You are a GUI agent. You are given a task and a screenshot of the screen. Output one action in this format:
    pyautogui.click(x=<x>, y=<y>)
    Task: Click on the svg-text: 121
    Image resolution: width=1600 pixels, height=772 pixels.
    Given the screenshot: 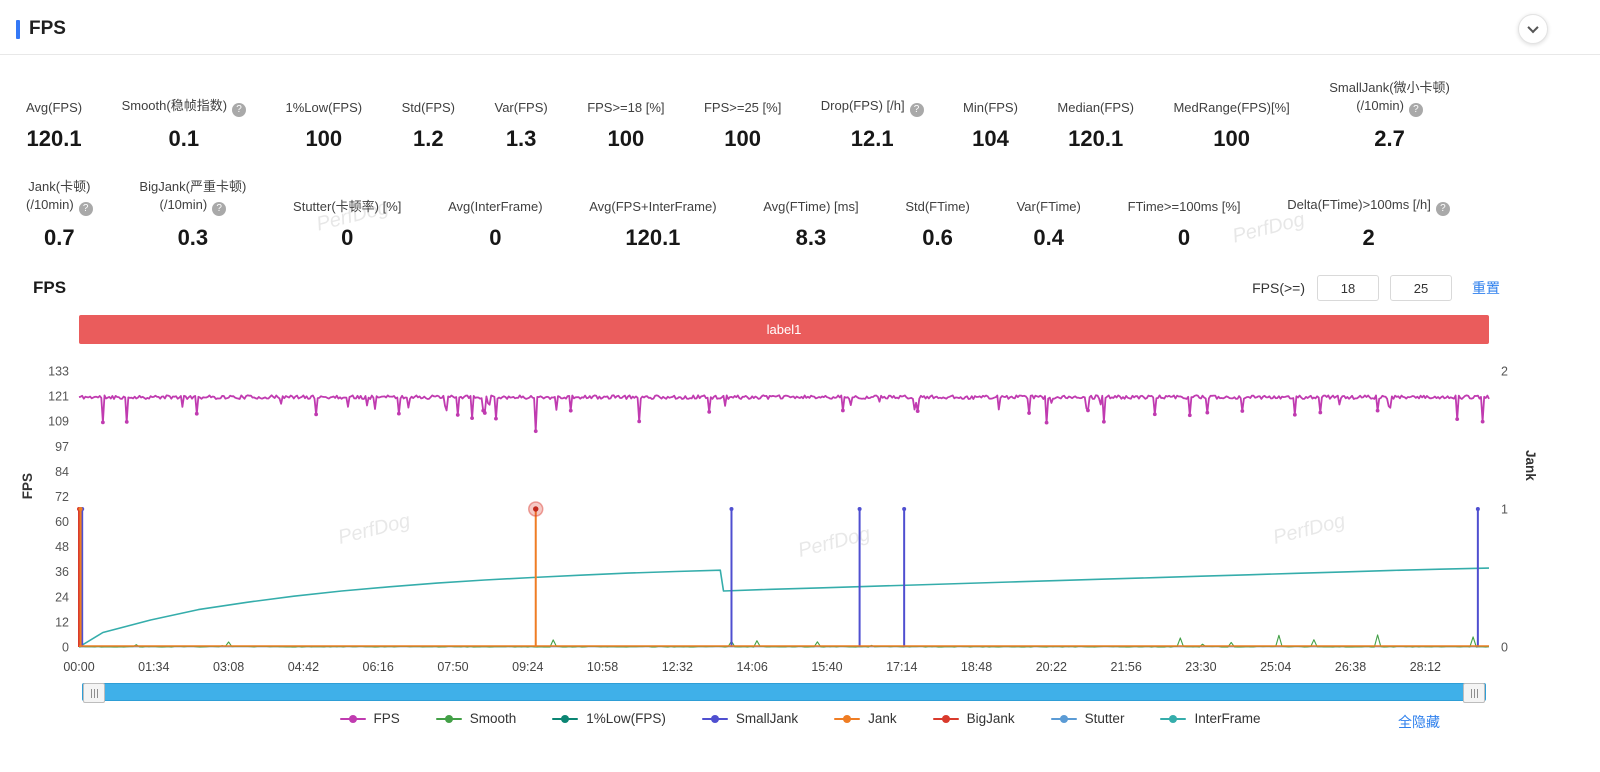 What is the action you would take?
    pyautogui.click(x=58, y=397)
    